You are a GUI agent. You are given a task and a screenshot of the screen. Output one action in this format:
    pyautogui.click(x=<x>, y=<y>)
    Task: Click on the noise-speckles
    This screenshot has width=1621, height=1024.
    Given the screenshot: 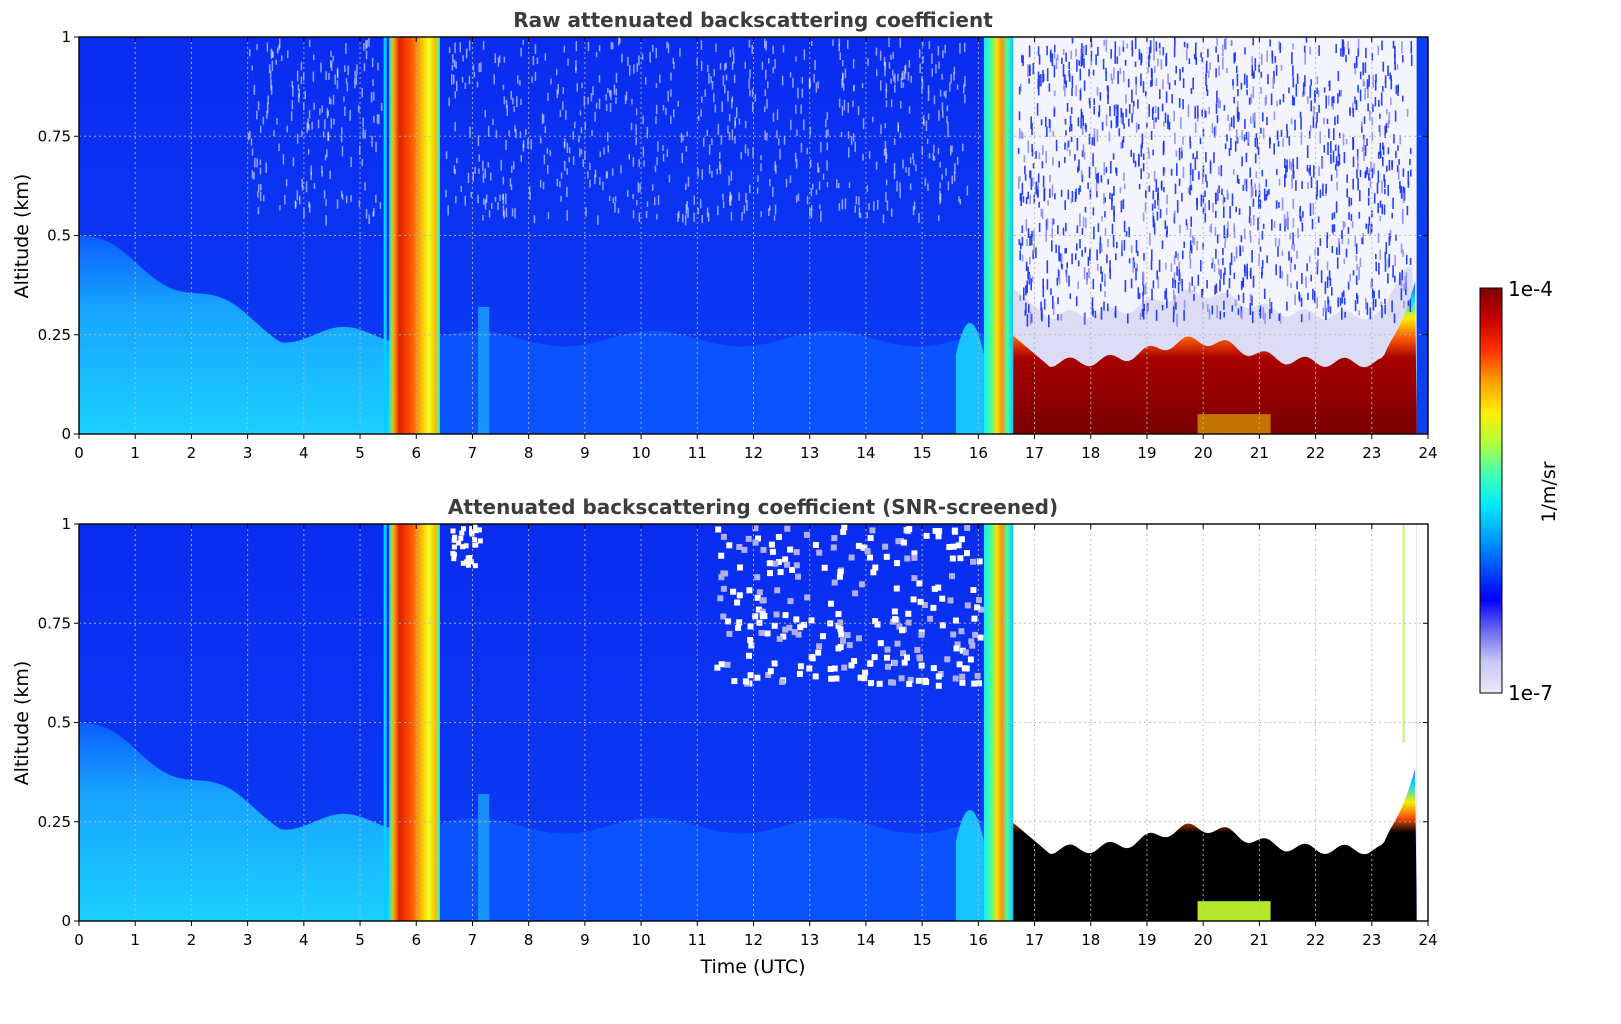 What is the action you would take?
    pyautogui.click(x=717, y=606)
    